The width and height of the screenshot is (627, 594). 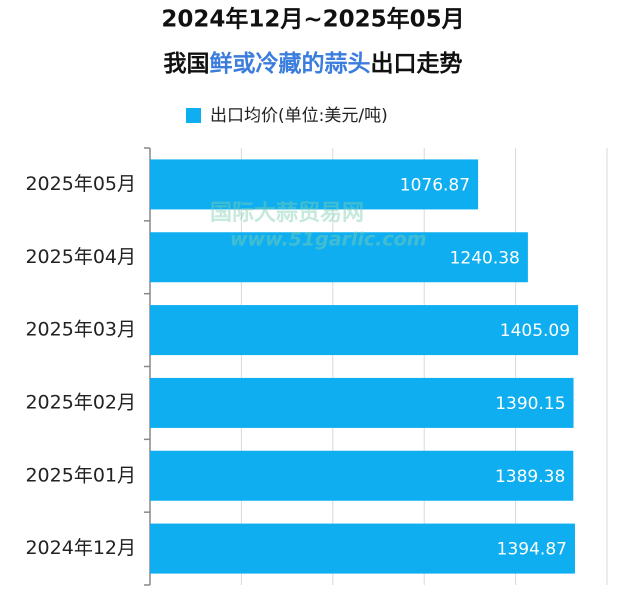 What do you see at coordinates (80, 402) in the screenshot?
I see `y-tick-label: 2025年02月` at bounding box center [80, 402].